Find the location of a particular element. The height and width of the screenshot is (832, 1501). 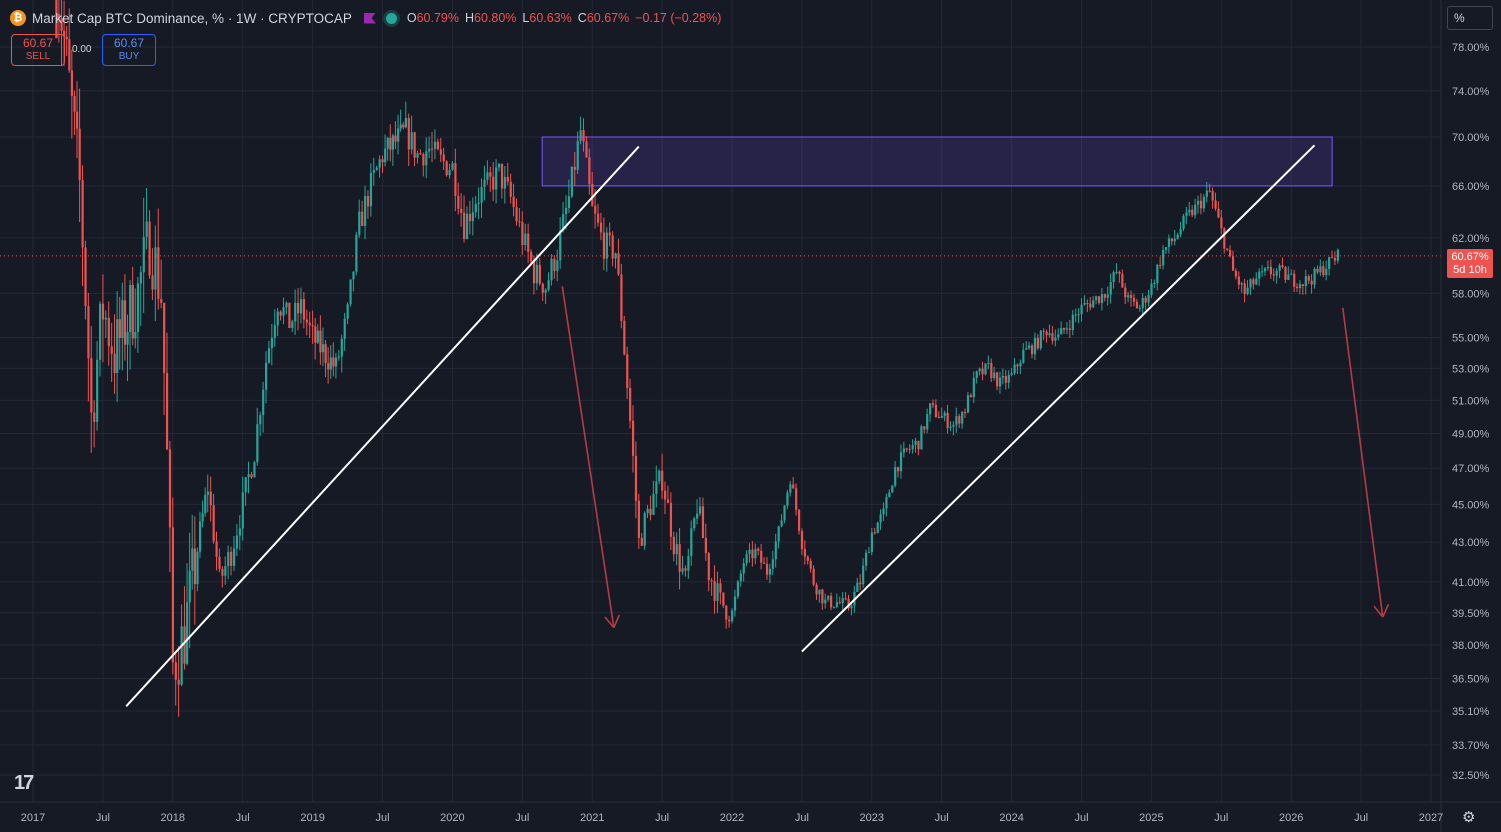

change-value: −0.17 (−0.28%) is located at coordinates (678, 18).